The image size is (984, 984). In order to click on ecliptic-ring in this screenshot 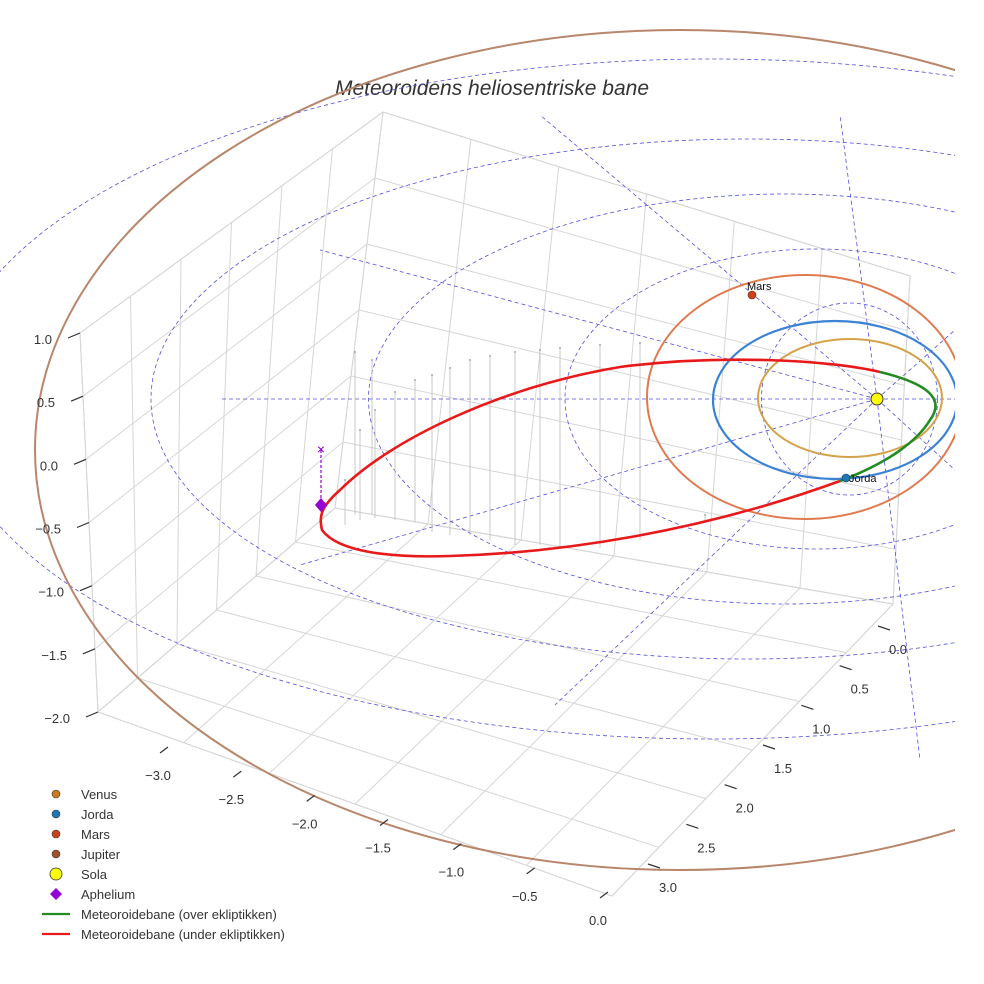, I will do `click(759, 399)`.